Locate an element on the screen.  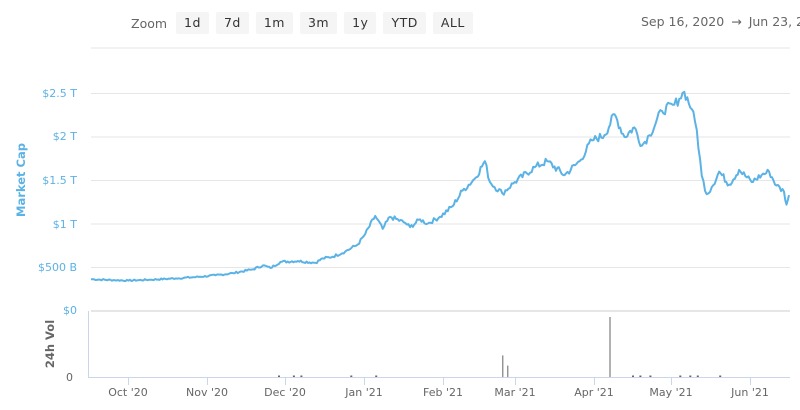
volume-bars is located at coordinates (500, 347).